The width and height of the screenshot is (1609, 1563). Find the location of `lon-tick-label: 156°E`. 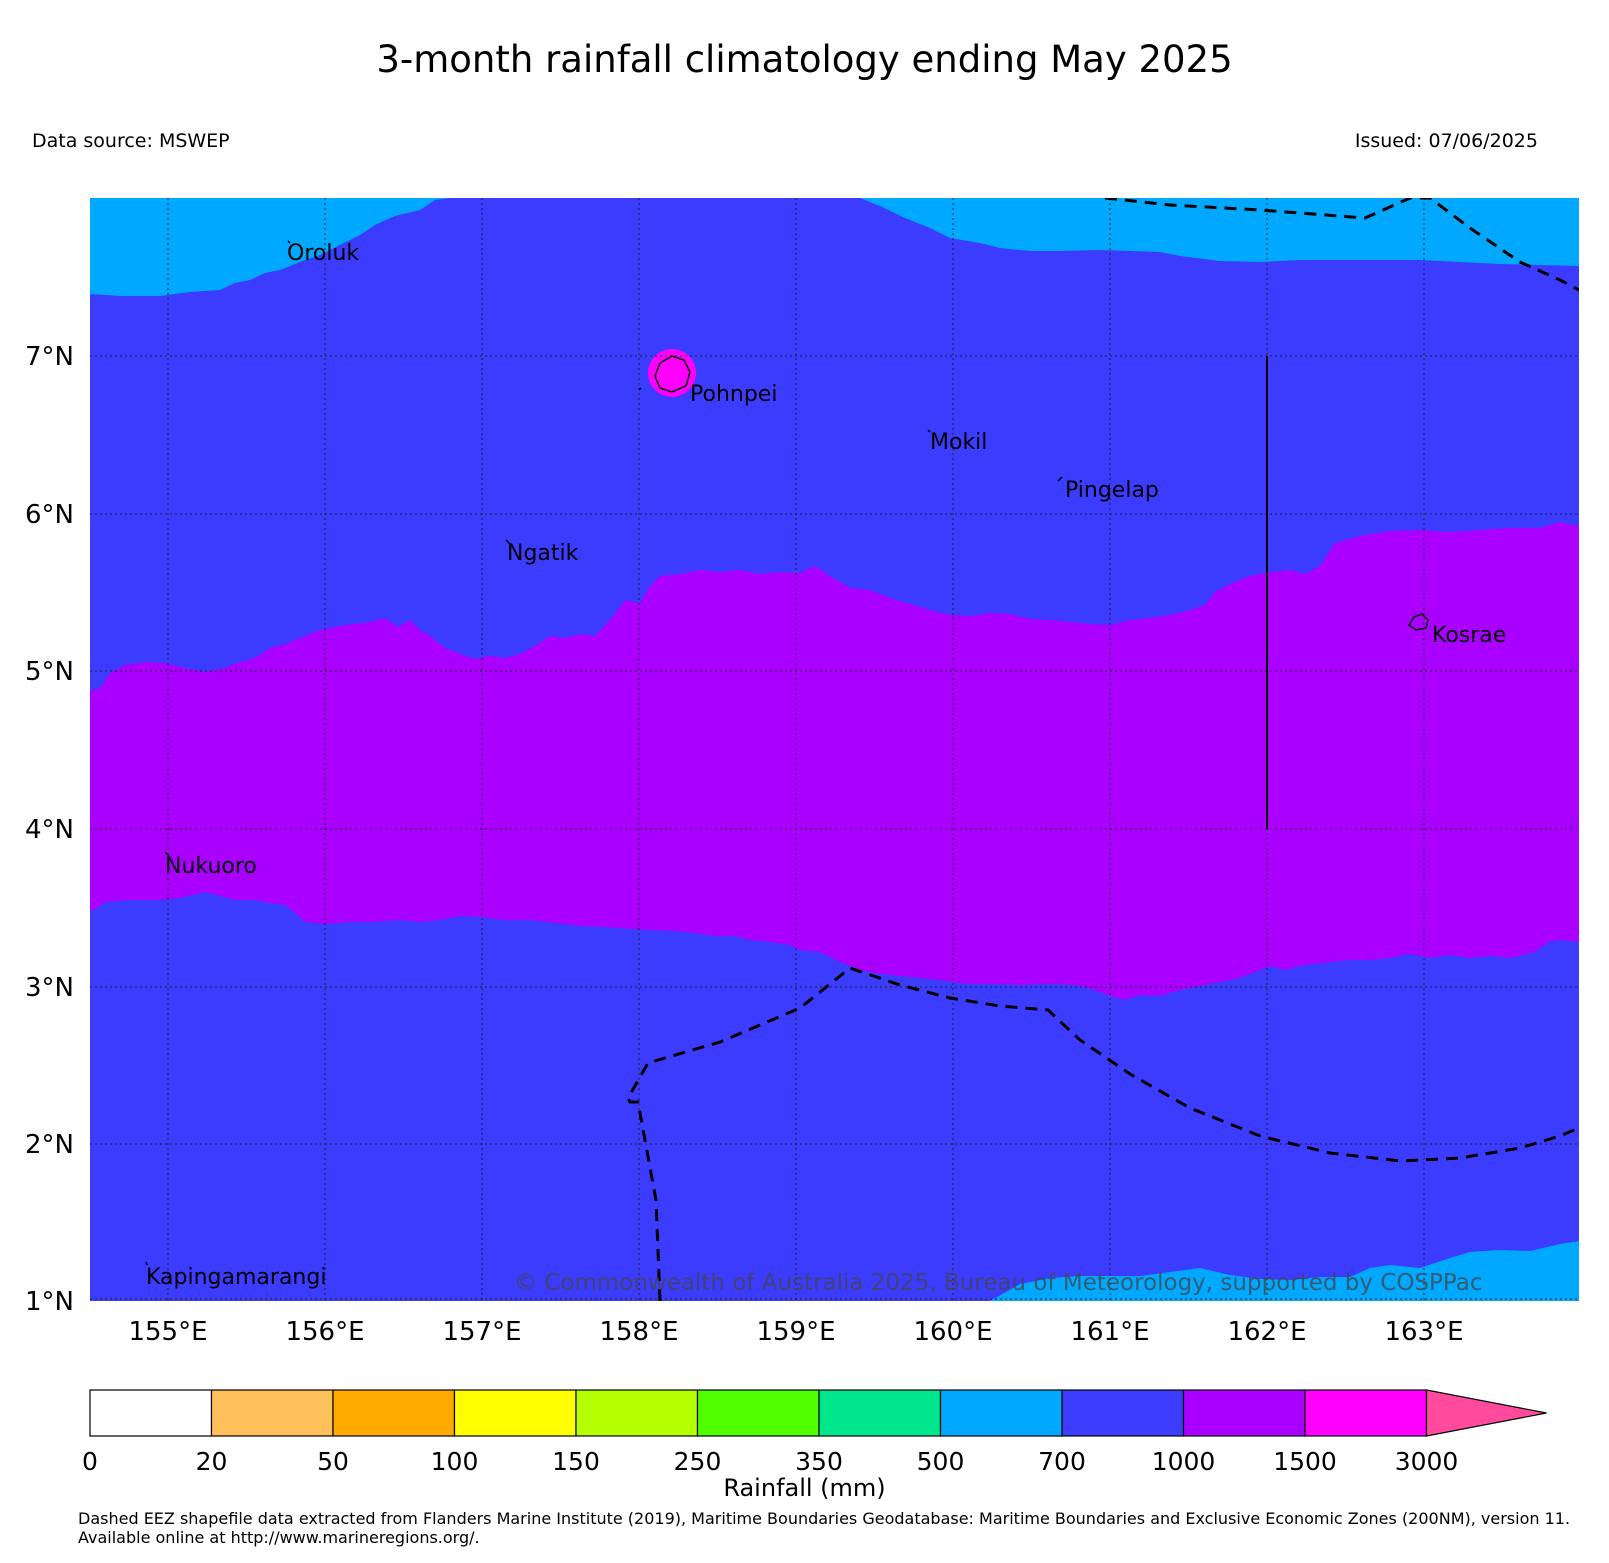

lon-tick-label: 156°E is located at coordinates (324, 1332).